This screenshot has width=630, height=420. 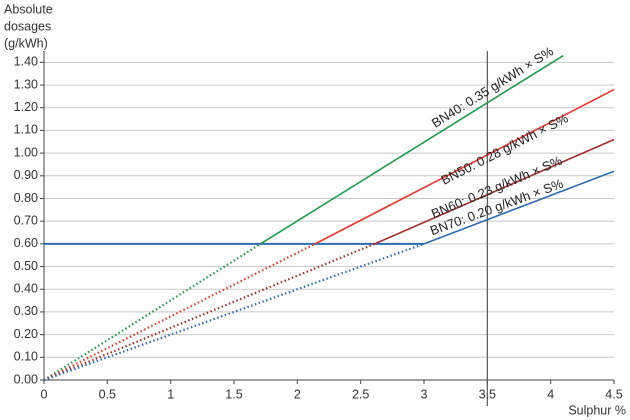 I want to click on y-tick-label: 0.40, so click(x=26, y=289).